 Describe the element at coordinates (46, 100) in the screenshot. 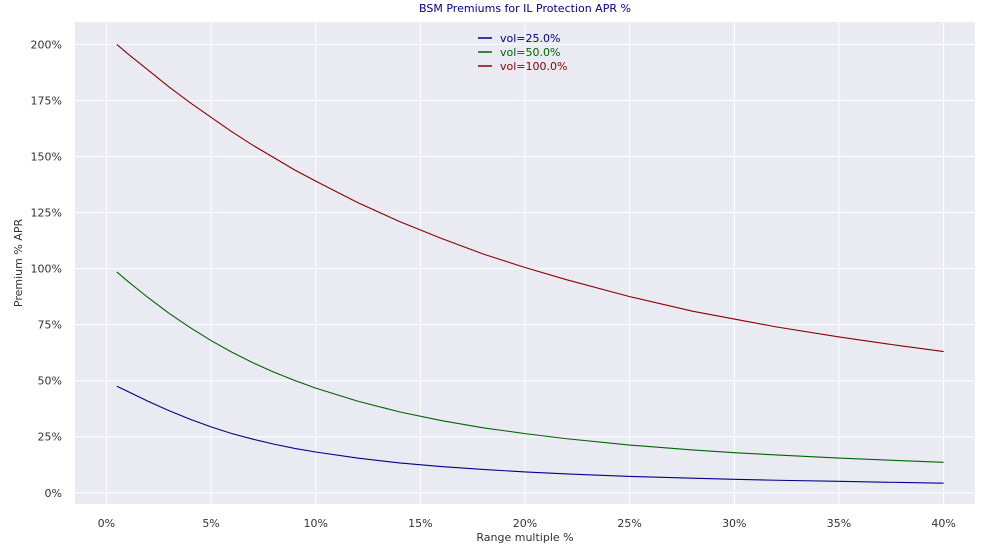

I see `y-tick-label: 175%` at that location.